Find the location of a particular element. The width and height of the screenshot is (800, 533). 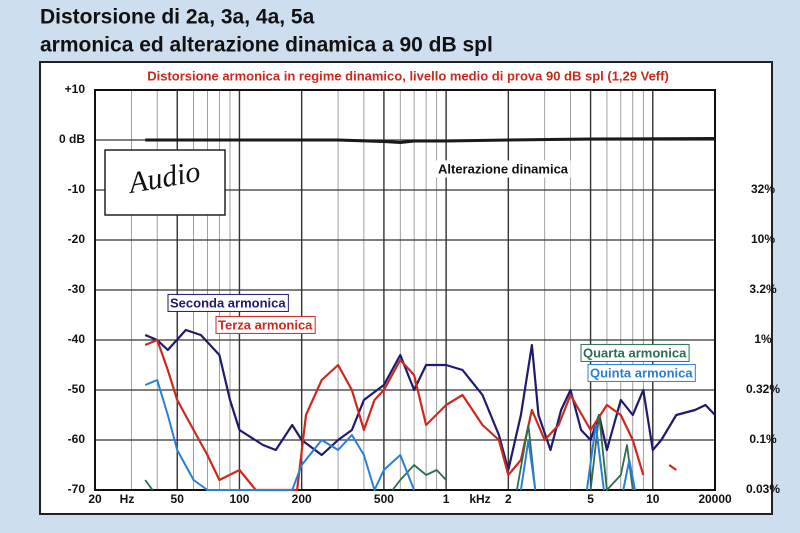

series-label-text: Quarta armonica is located at coordinates (635, 352).